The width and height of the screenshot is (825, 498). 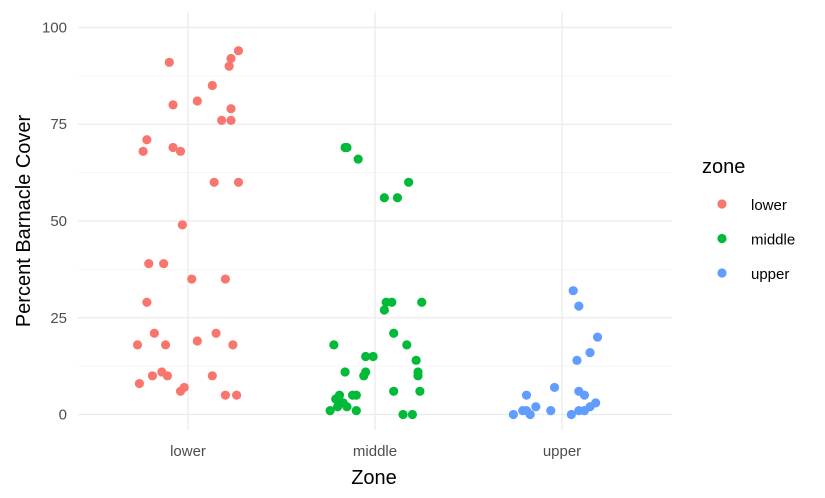 What do you see at coordinates (722, 204) in the screenshot?
I see `legend-key-lower` at bounding box center [722, 204].